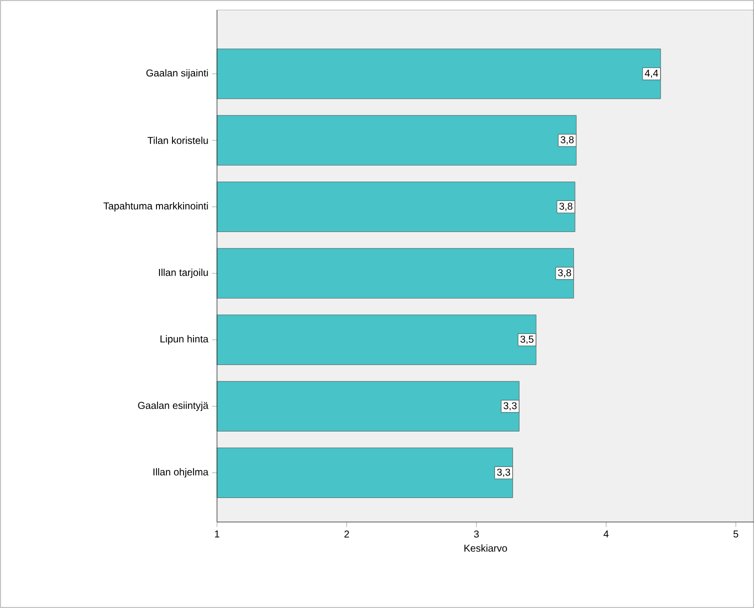 The image size is (754, 608). What do you see at coordinates (485, 548) in the screenshot?
I see `x-axis-title: Keskiarvo` at bounding box center [485, 548].